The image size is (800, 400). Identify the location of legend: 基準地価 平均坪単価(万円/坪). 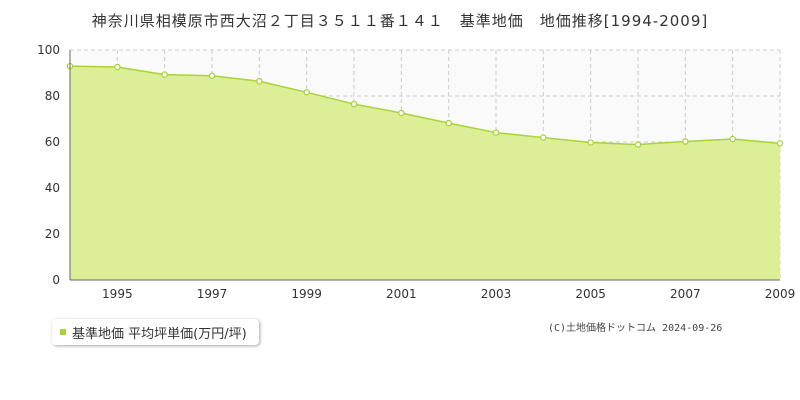
(155, 332).